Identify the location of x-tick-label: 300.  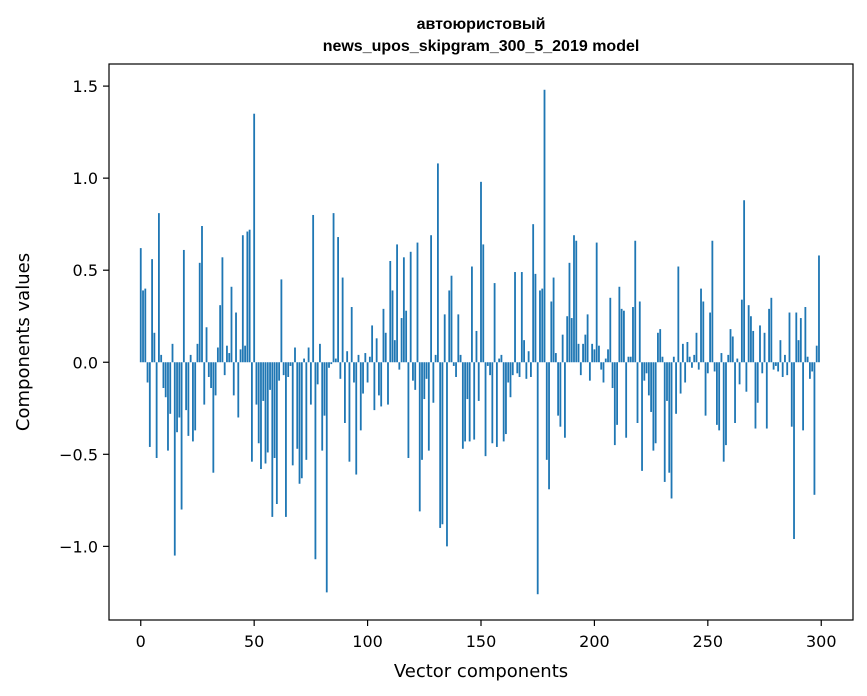
(821, 641).